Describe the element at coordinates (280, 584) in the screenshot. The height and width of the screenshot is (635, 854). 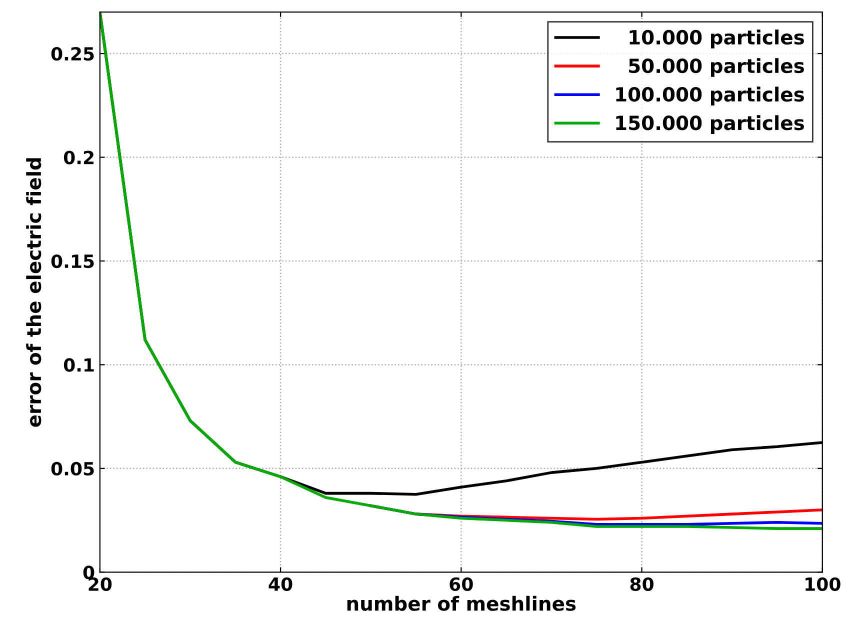
I see `x-tick-label: 40` at that location.